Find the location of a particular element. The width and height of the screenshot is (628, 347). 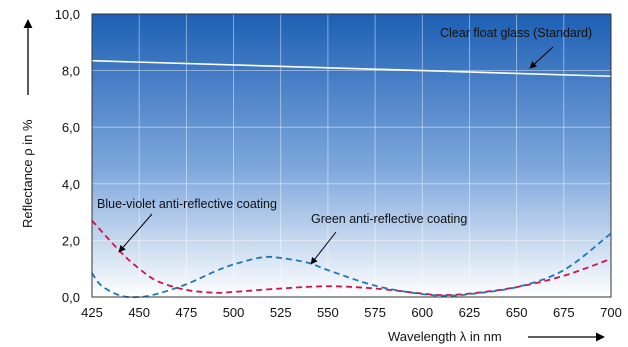

x-tick-label: 525 is located at coordinates (281, 312).